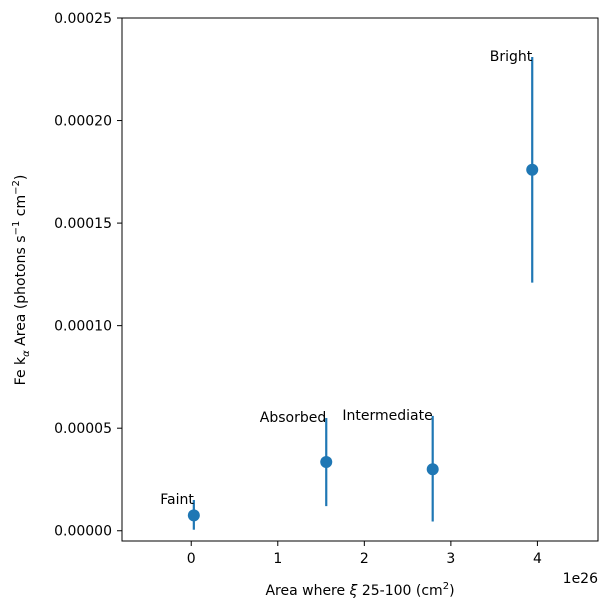 The width and height of the screenshot is (599, 599). Describe the element at coordinates (83, 19) in the screenshot. I see `y-tick-label: 0.00025` at that location.